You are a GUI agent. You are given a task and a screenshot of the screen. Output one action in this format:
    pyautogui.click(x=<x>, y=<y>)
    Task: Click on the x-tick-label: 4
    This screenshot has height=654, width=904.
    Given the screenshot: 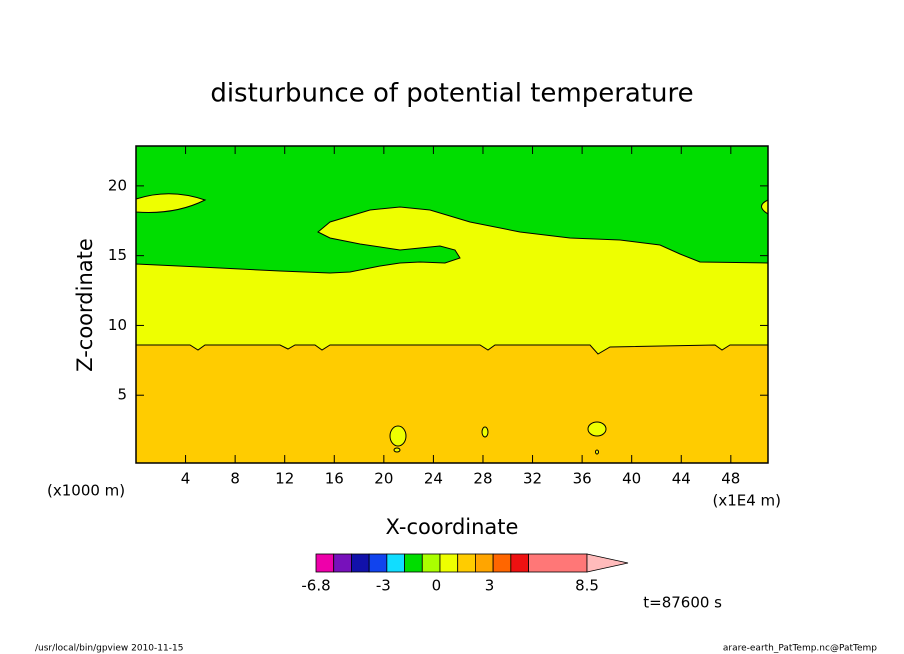 What is the action you would take?
    pyautogui.click(x=186, y=479)
    